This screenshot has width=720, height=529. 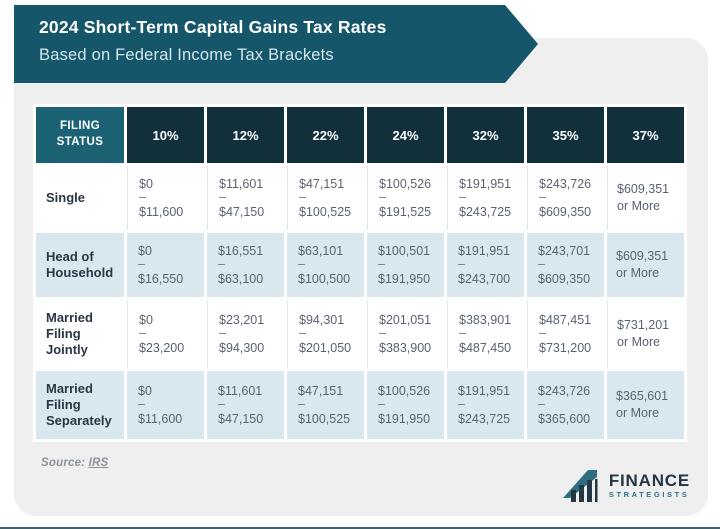 What do you see at coordinates (165, 334) in the screenshot?
I see `bracket-cell: $0 – $23,200` at bounding box center [165, 334].